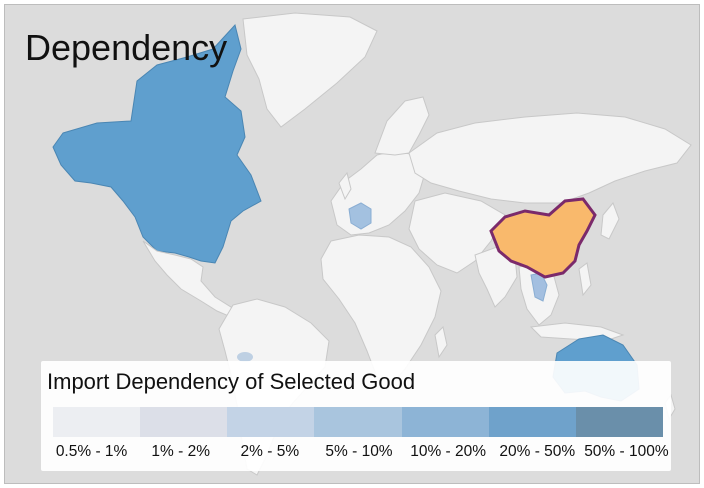  What do you see at coordinates (180, 451) in the screenshot?
I see `legend-label: 1% - 2%` at bounding box center [180, 451].